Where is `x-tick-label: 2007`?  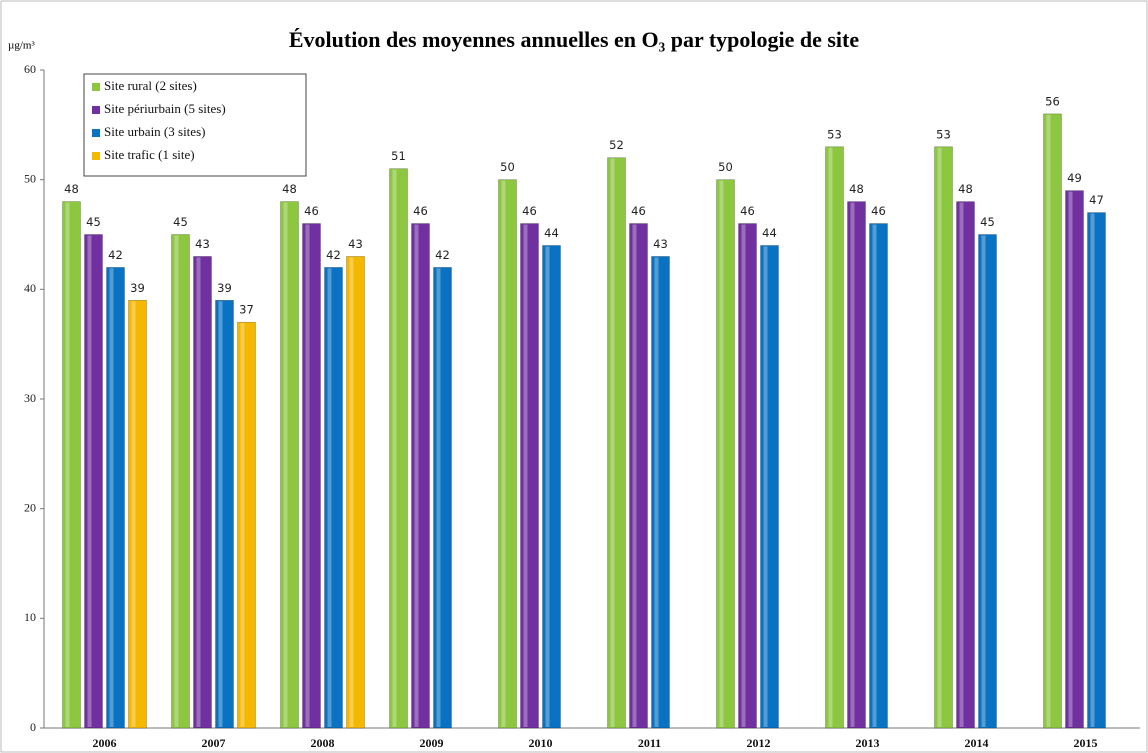 x-tick-label: 2007 is located at coordinates (214, 743).